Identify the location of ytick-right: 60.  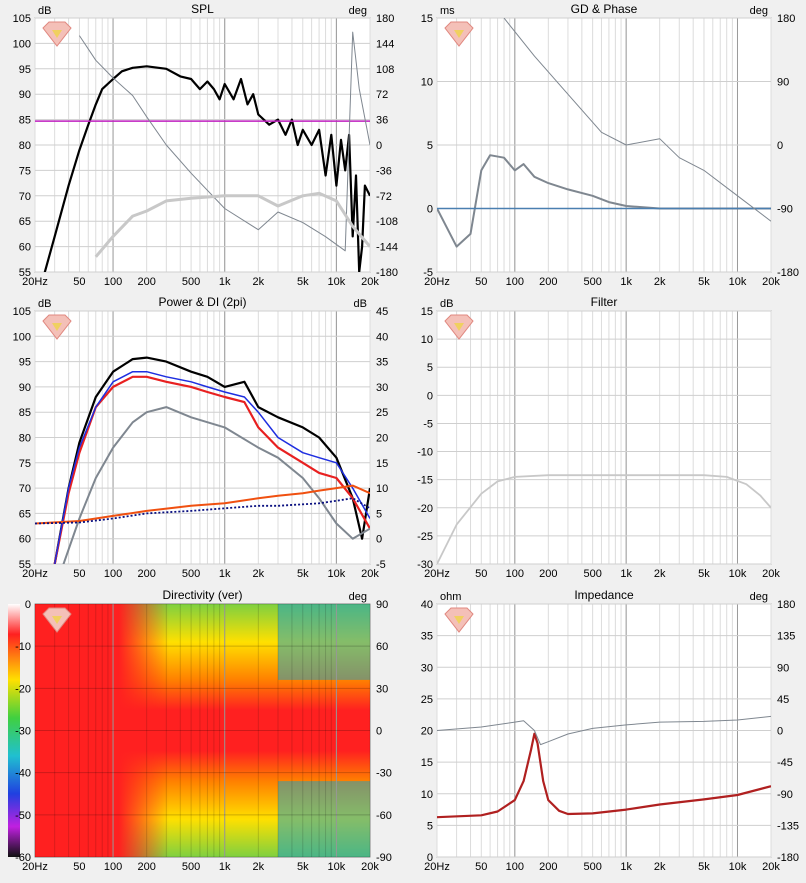
(382, 647).